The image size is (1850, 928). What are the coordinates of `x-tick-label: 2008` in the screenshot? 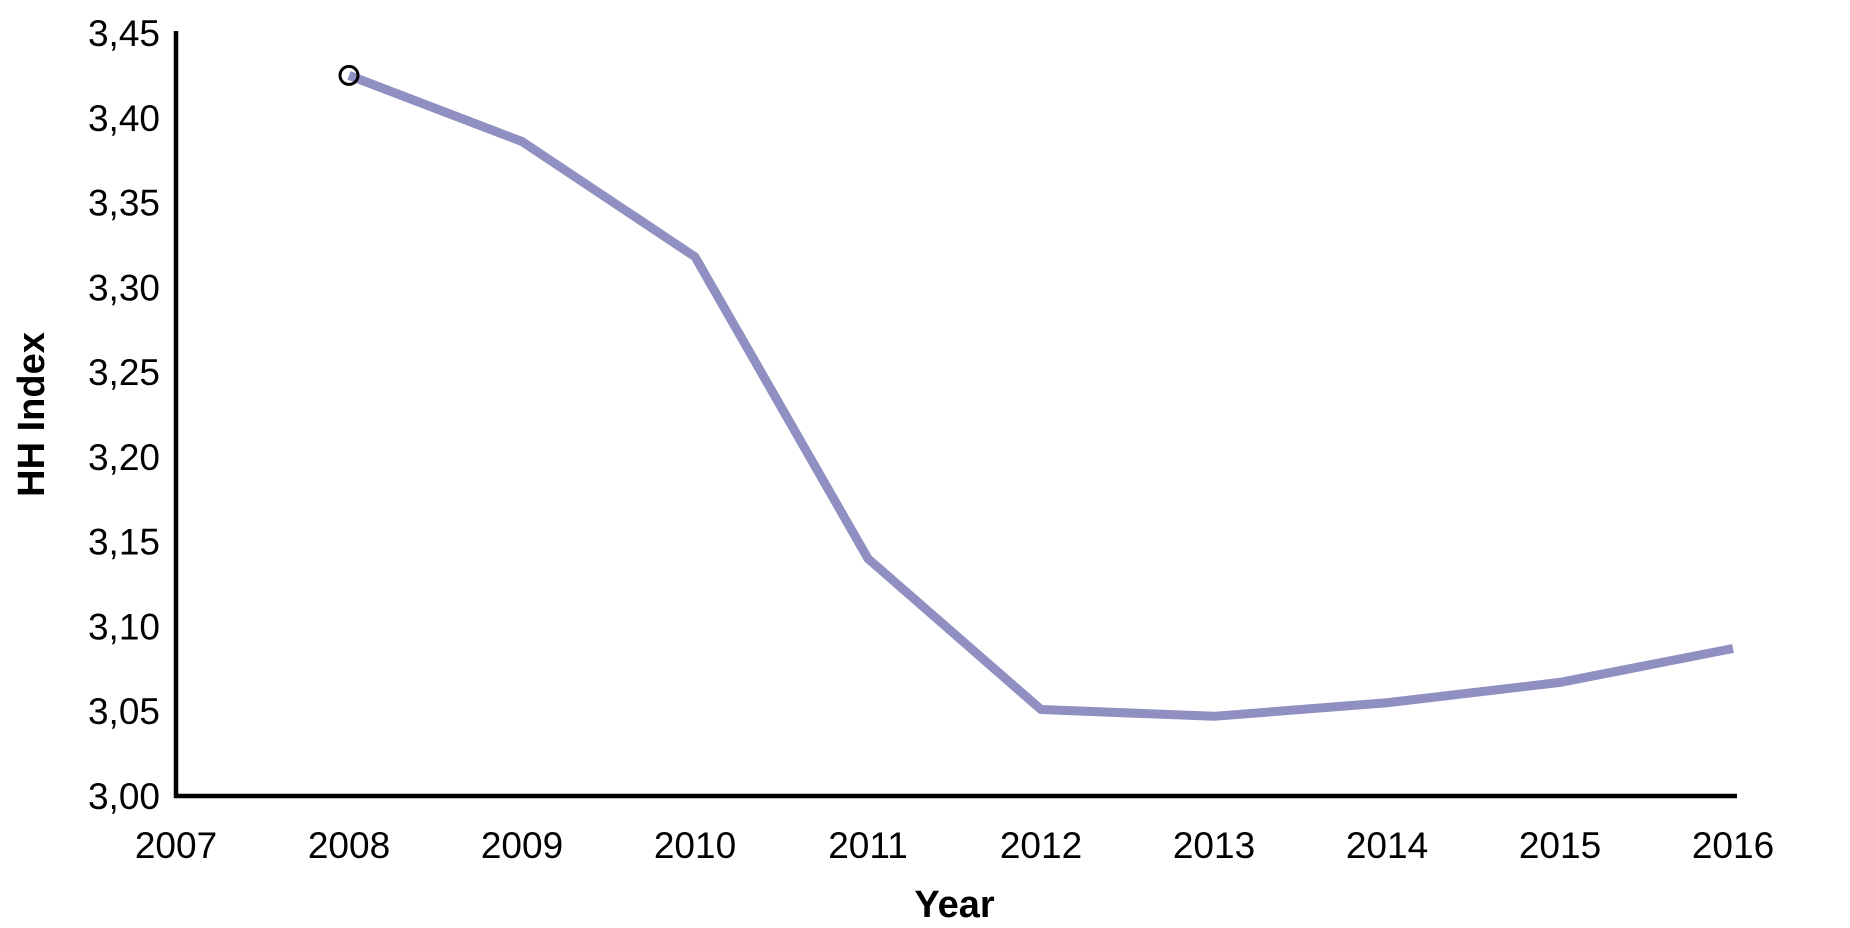 It's located at (349, 845).